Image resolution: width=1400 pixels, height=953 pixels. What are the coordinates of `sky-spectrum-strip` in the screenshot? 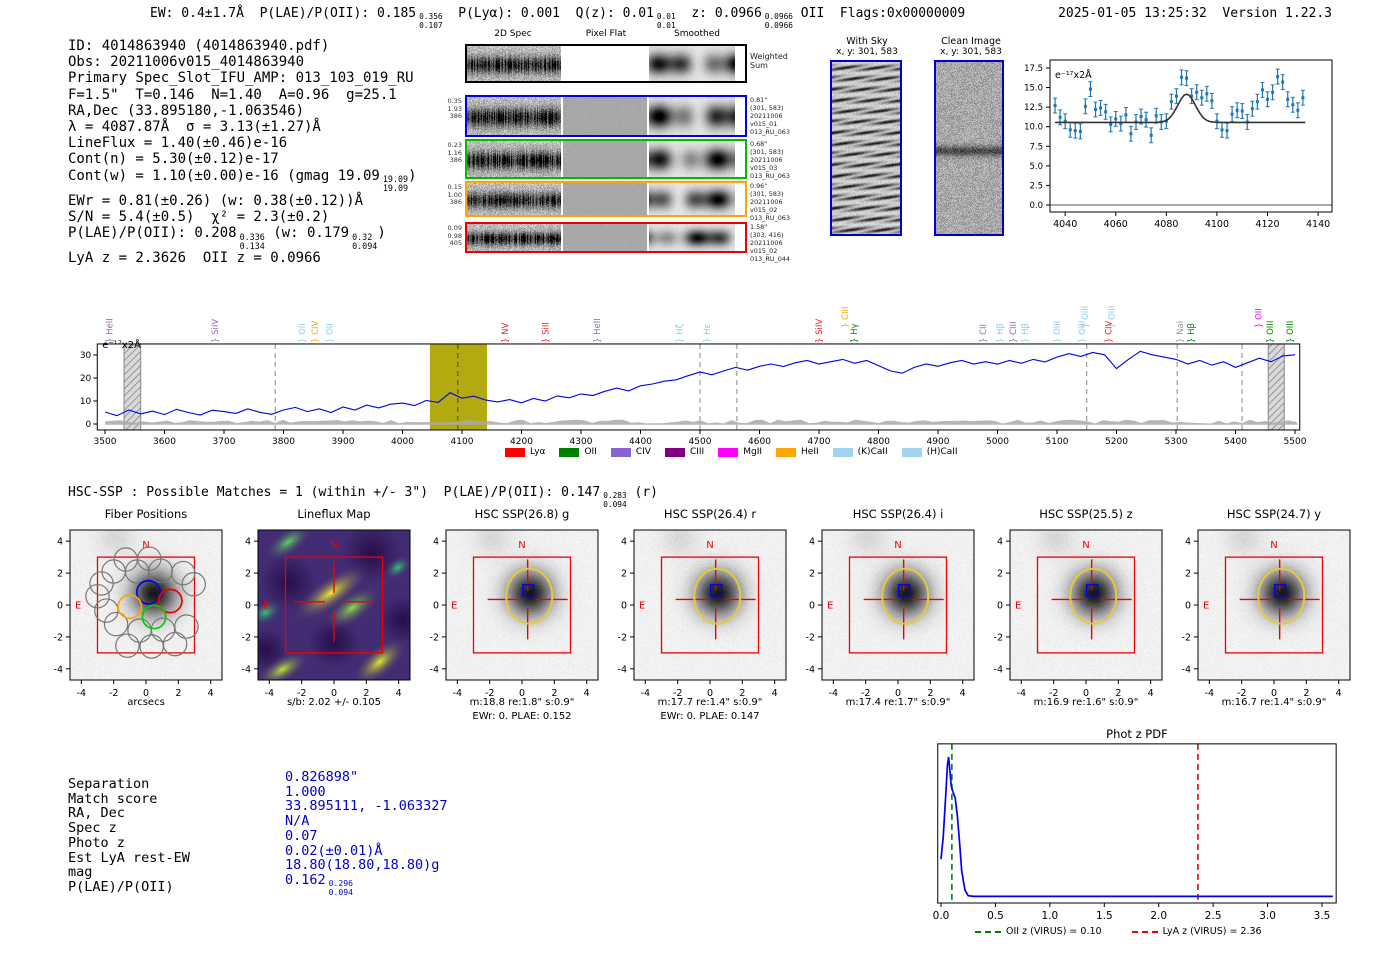 It's located at (701, 422).